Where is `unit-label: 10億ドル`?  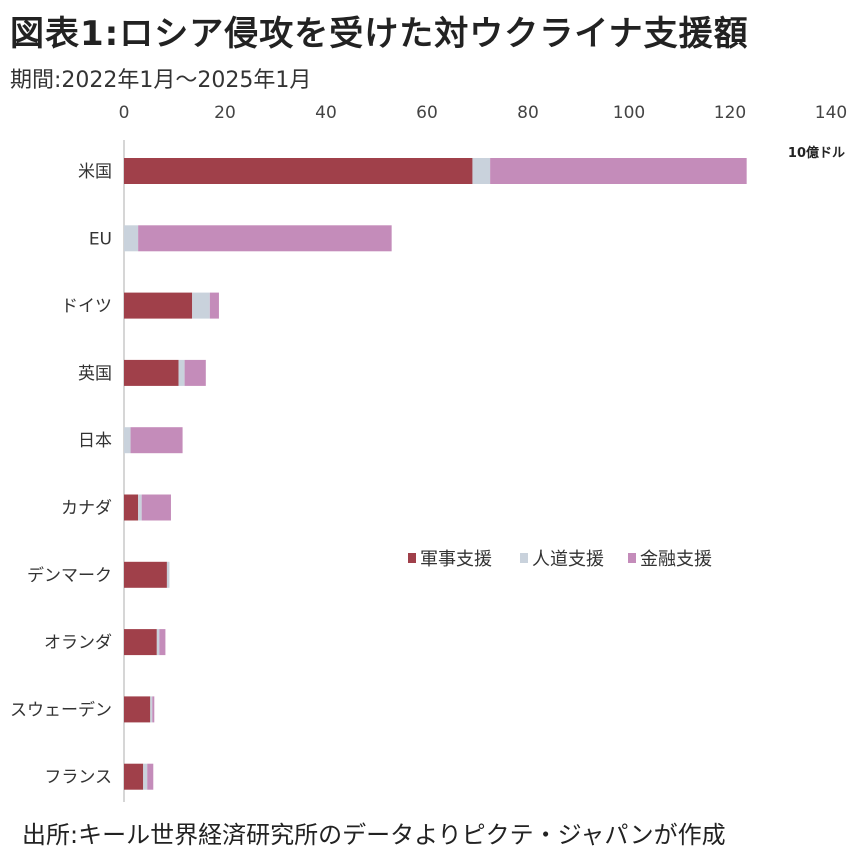
unit-label: 10億ドル is located at coordinates (816, 153).